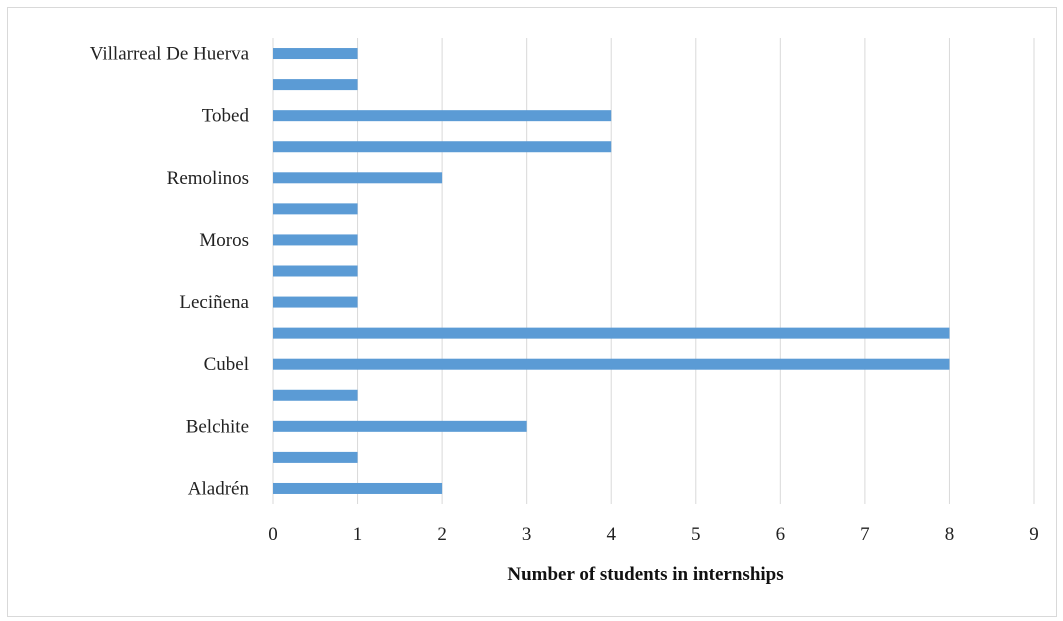  I want to click on x-tick-label-7: 7, so click(865, 534).